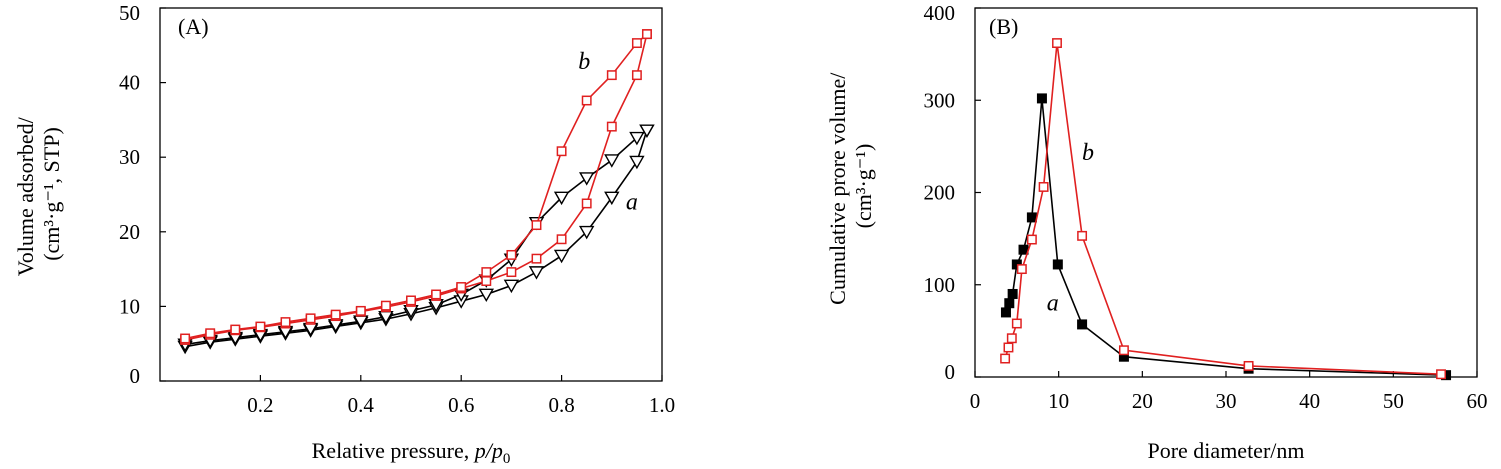  What do you see at coordinates (135, 376) in the screenshot?
I see `panel-a-y-tick-label: 0` at bounding box center [135, 376].